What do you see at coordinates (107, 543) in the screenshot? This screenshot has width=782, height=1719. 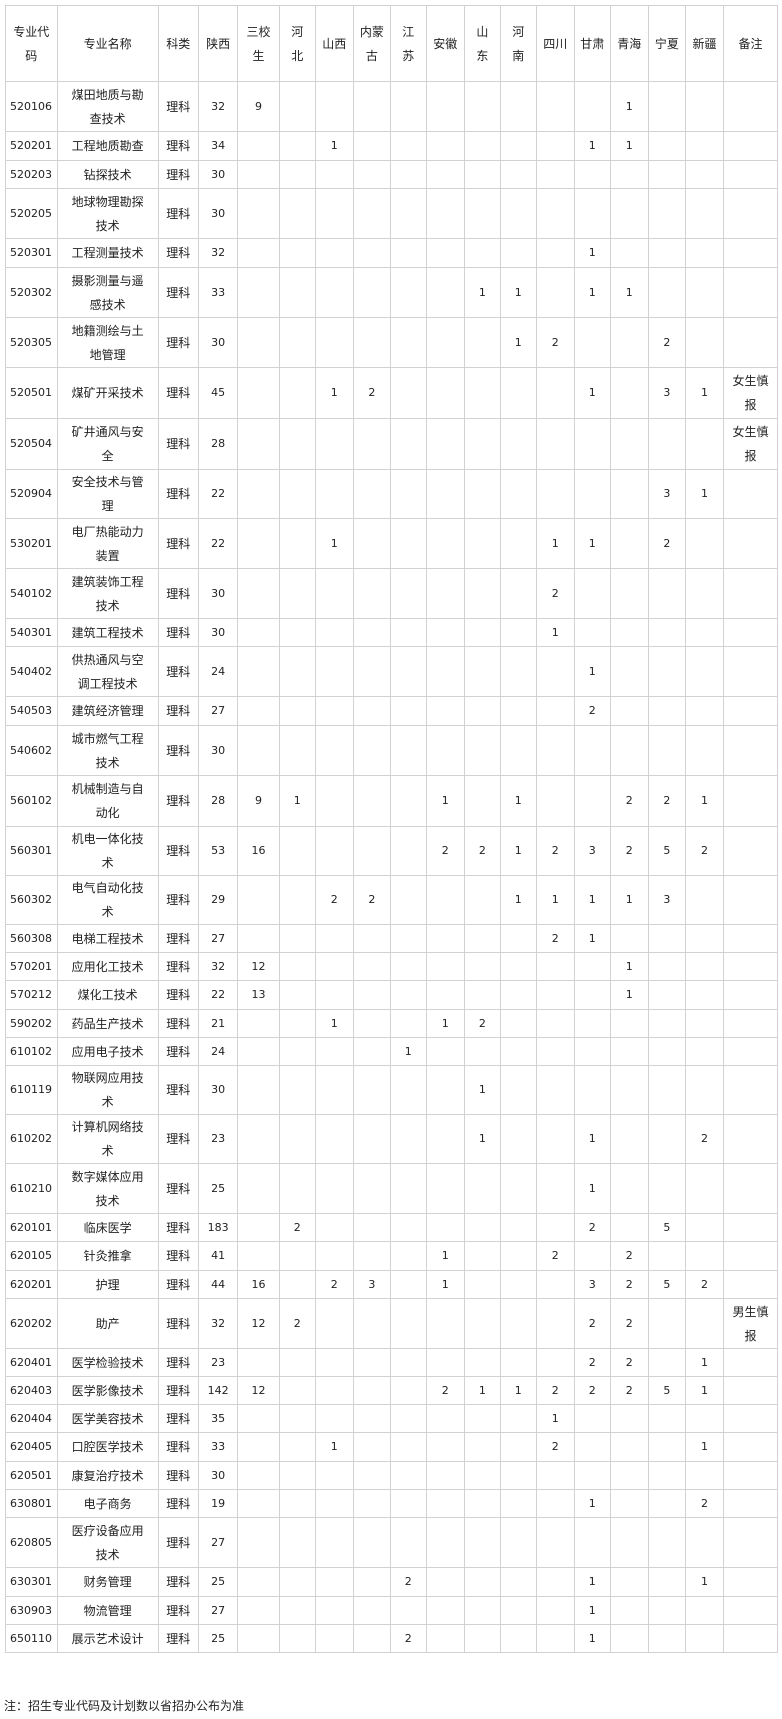 I see `major-name: 电厂热能动力装置` at bounding box center [107, 543].